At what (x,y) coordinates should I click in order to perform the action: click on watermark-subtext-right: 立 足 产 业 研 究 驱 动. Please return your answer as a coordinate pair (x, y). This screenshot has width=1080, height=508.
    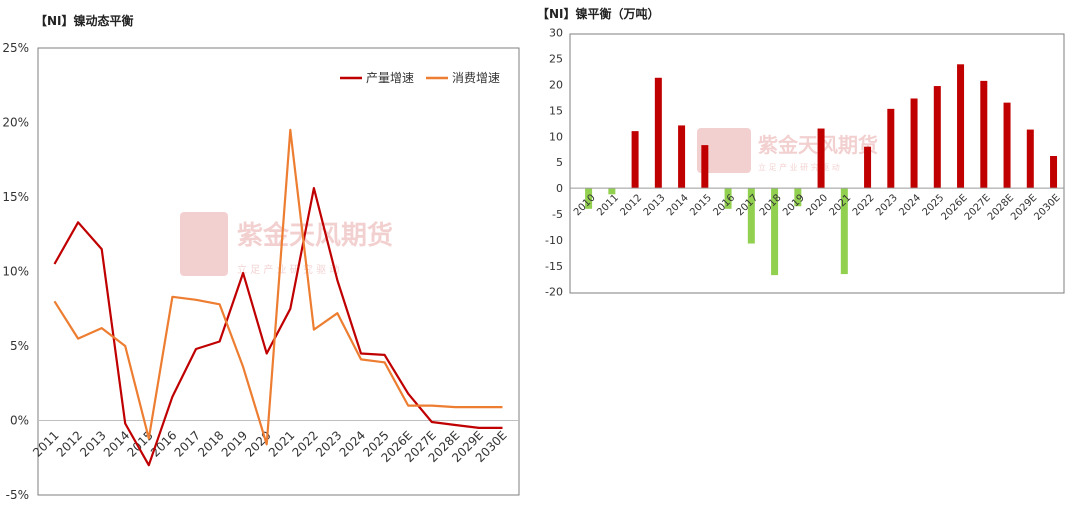
    Looking at the image, I should click on (799, 167).